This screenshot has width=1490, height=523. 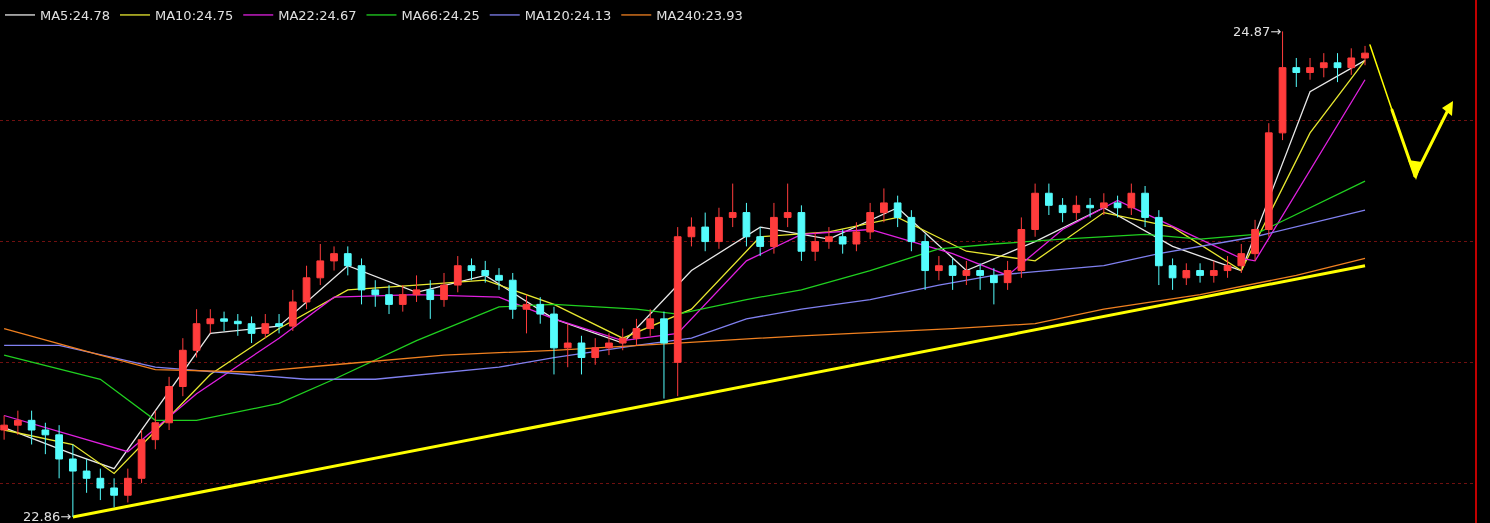 What do you see at coordinates (194, 16) in the screenshot?
I see `legend-label: MA10:24.75` at bounding box center [194, 16].